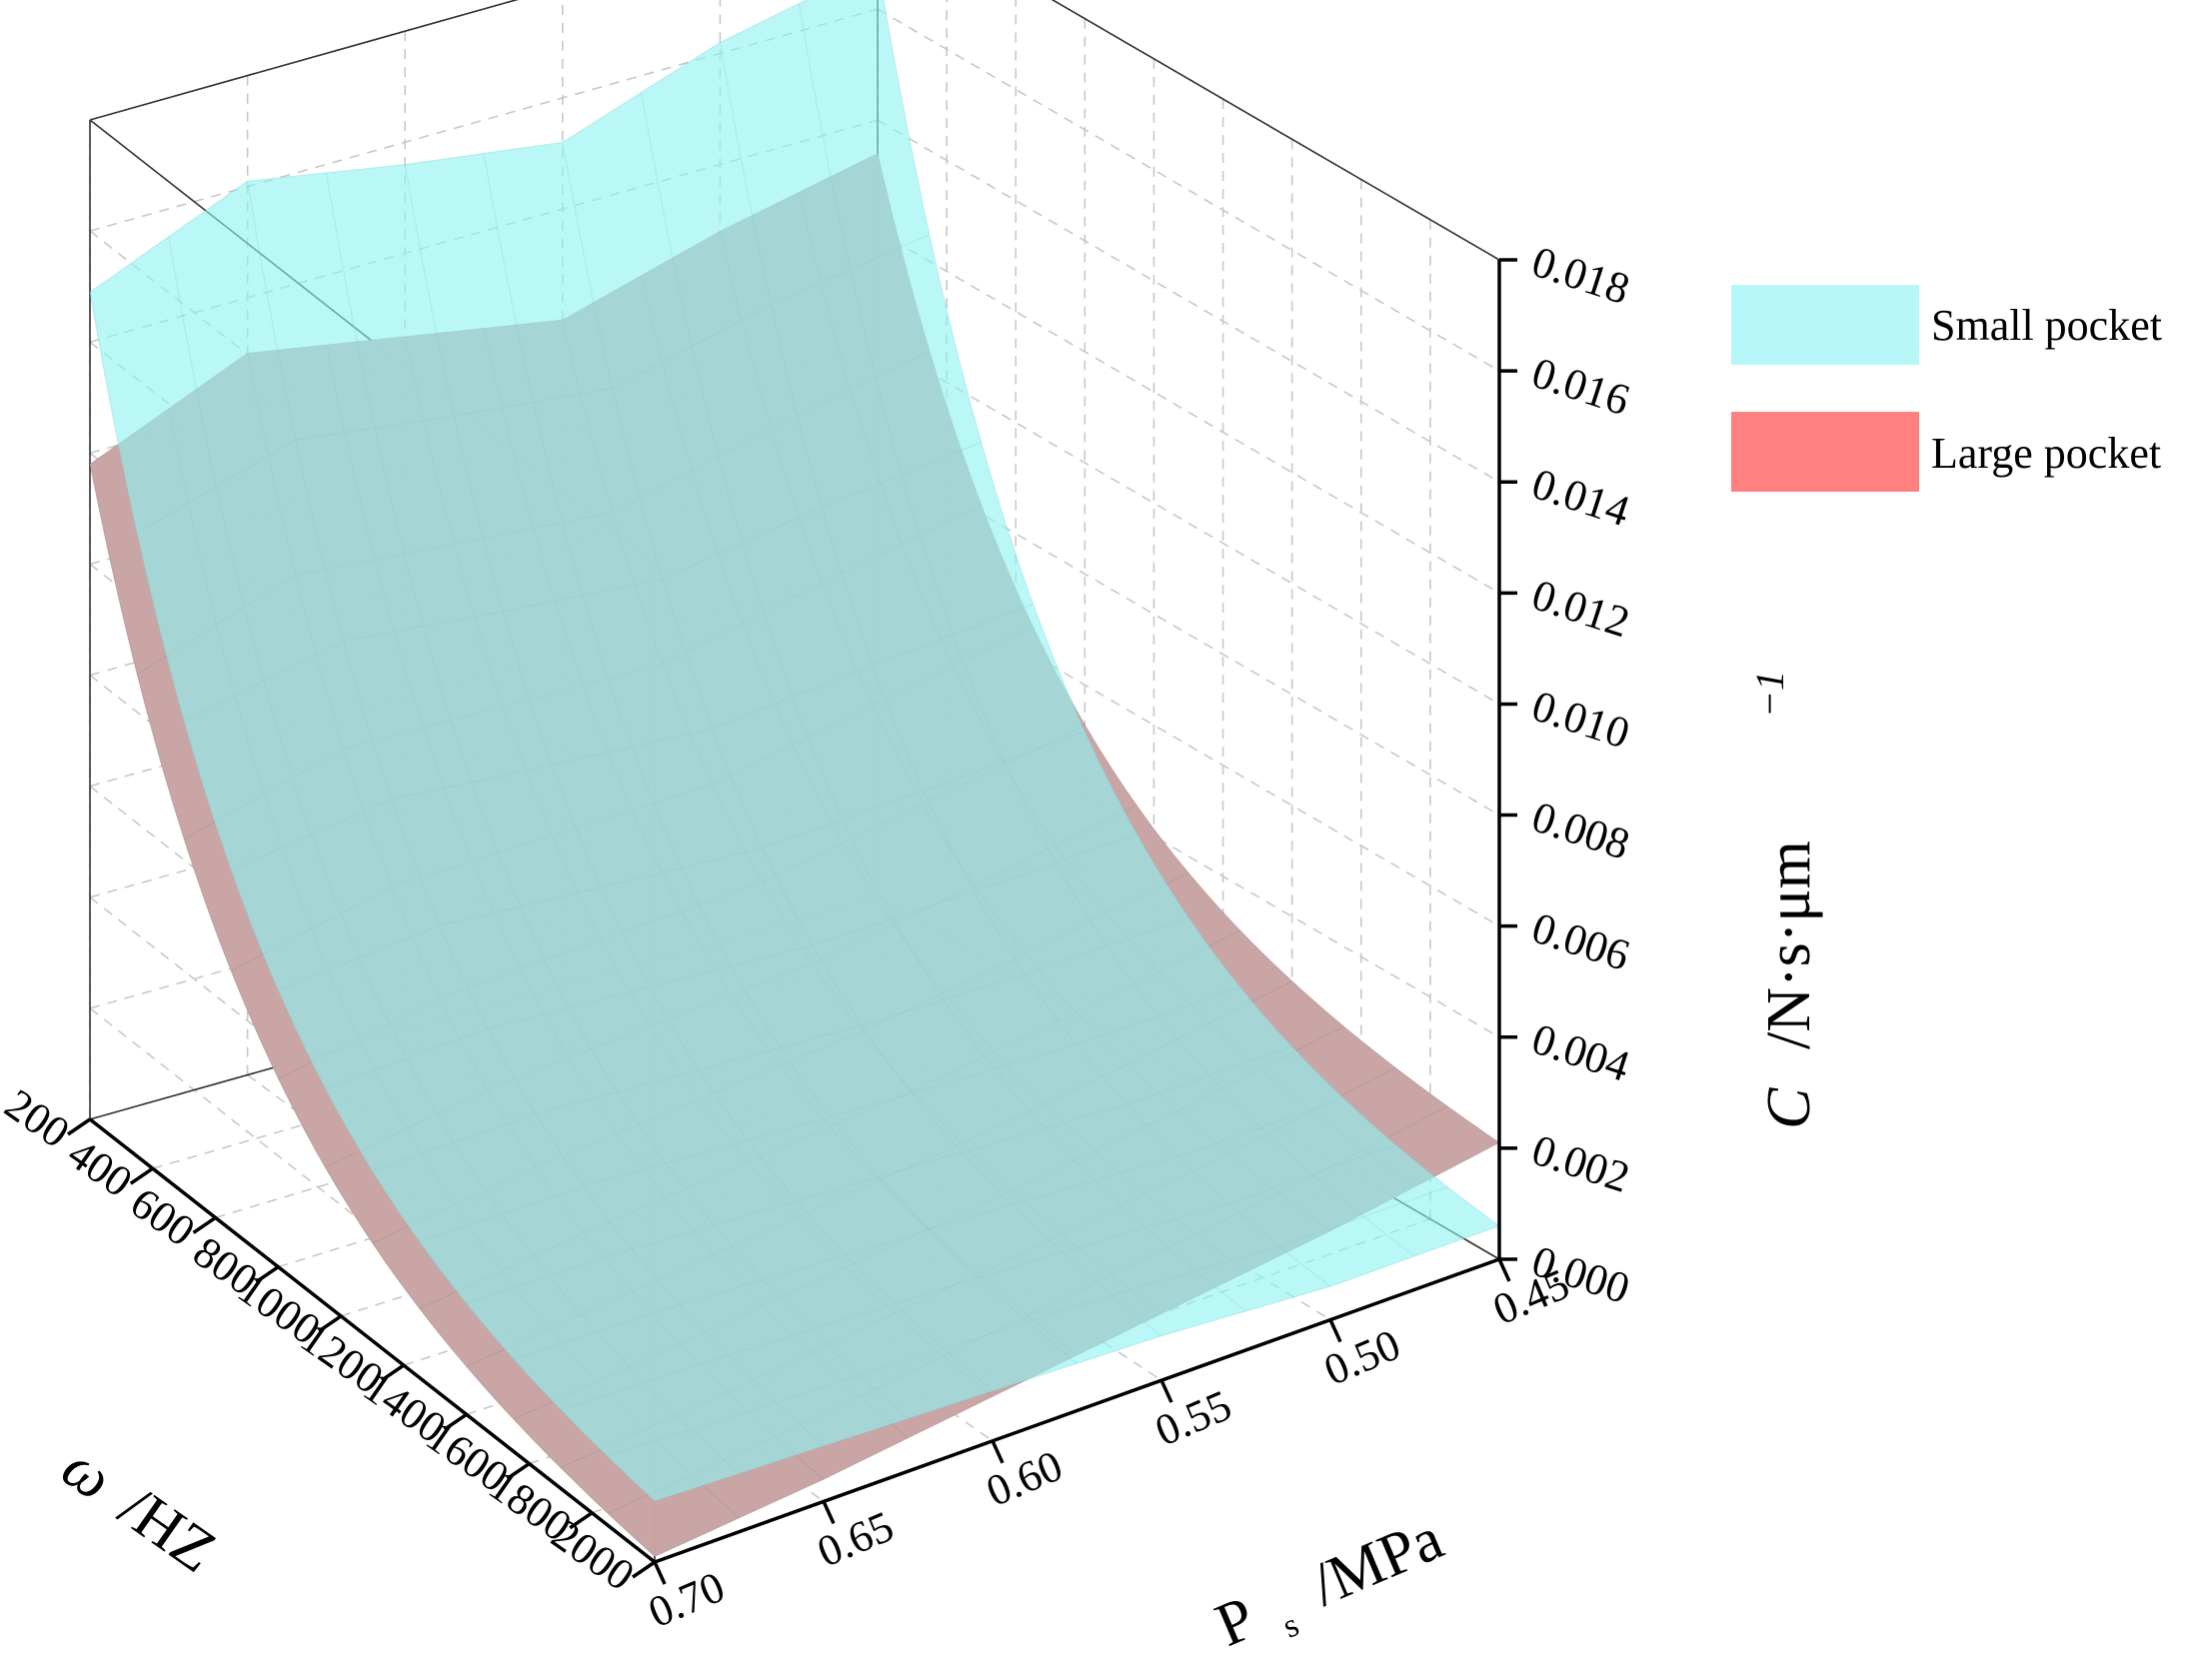 The width and height of the screenshot is (2196, 1680). I want to click on z-axis-tick-label: 0.018, so click(1580, 275).